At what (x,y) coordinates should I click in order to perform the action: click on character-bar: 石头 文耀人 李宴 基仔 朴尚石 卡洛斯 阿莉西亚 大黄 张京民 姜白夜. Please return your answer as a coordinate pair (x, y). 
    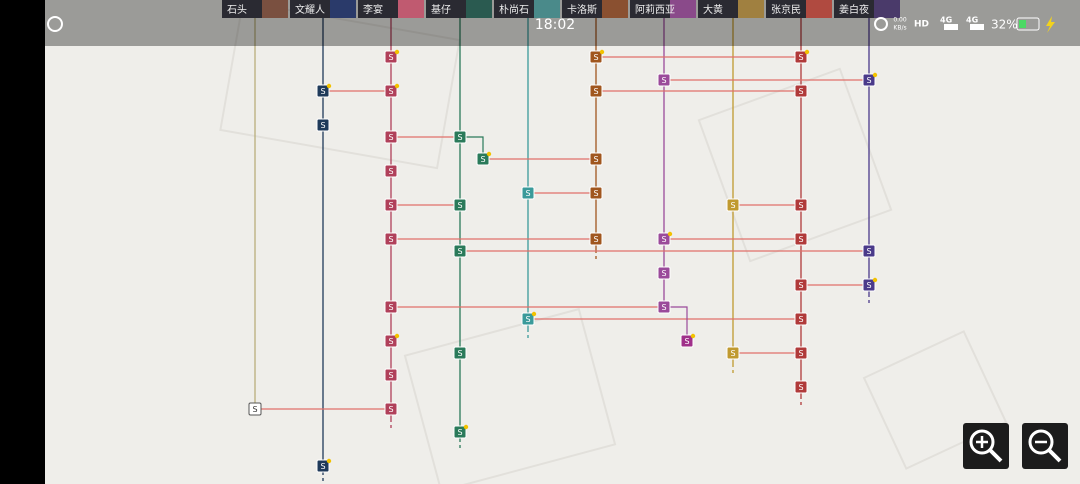
    Looking at the image, I should click on (561, 9).